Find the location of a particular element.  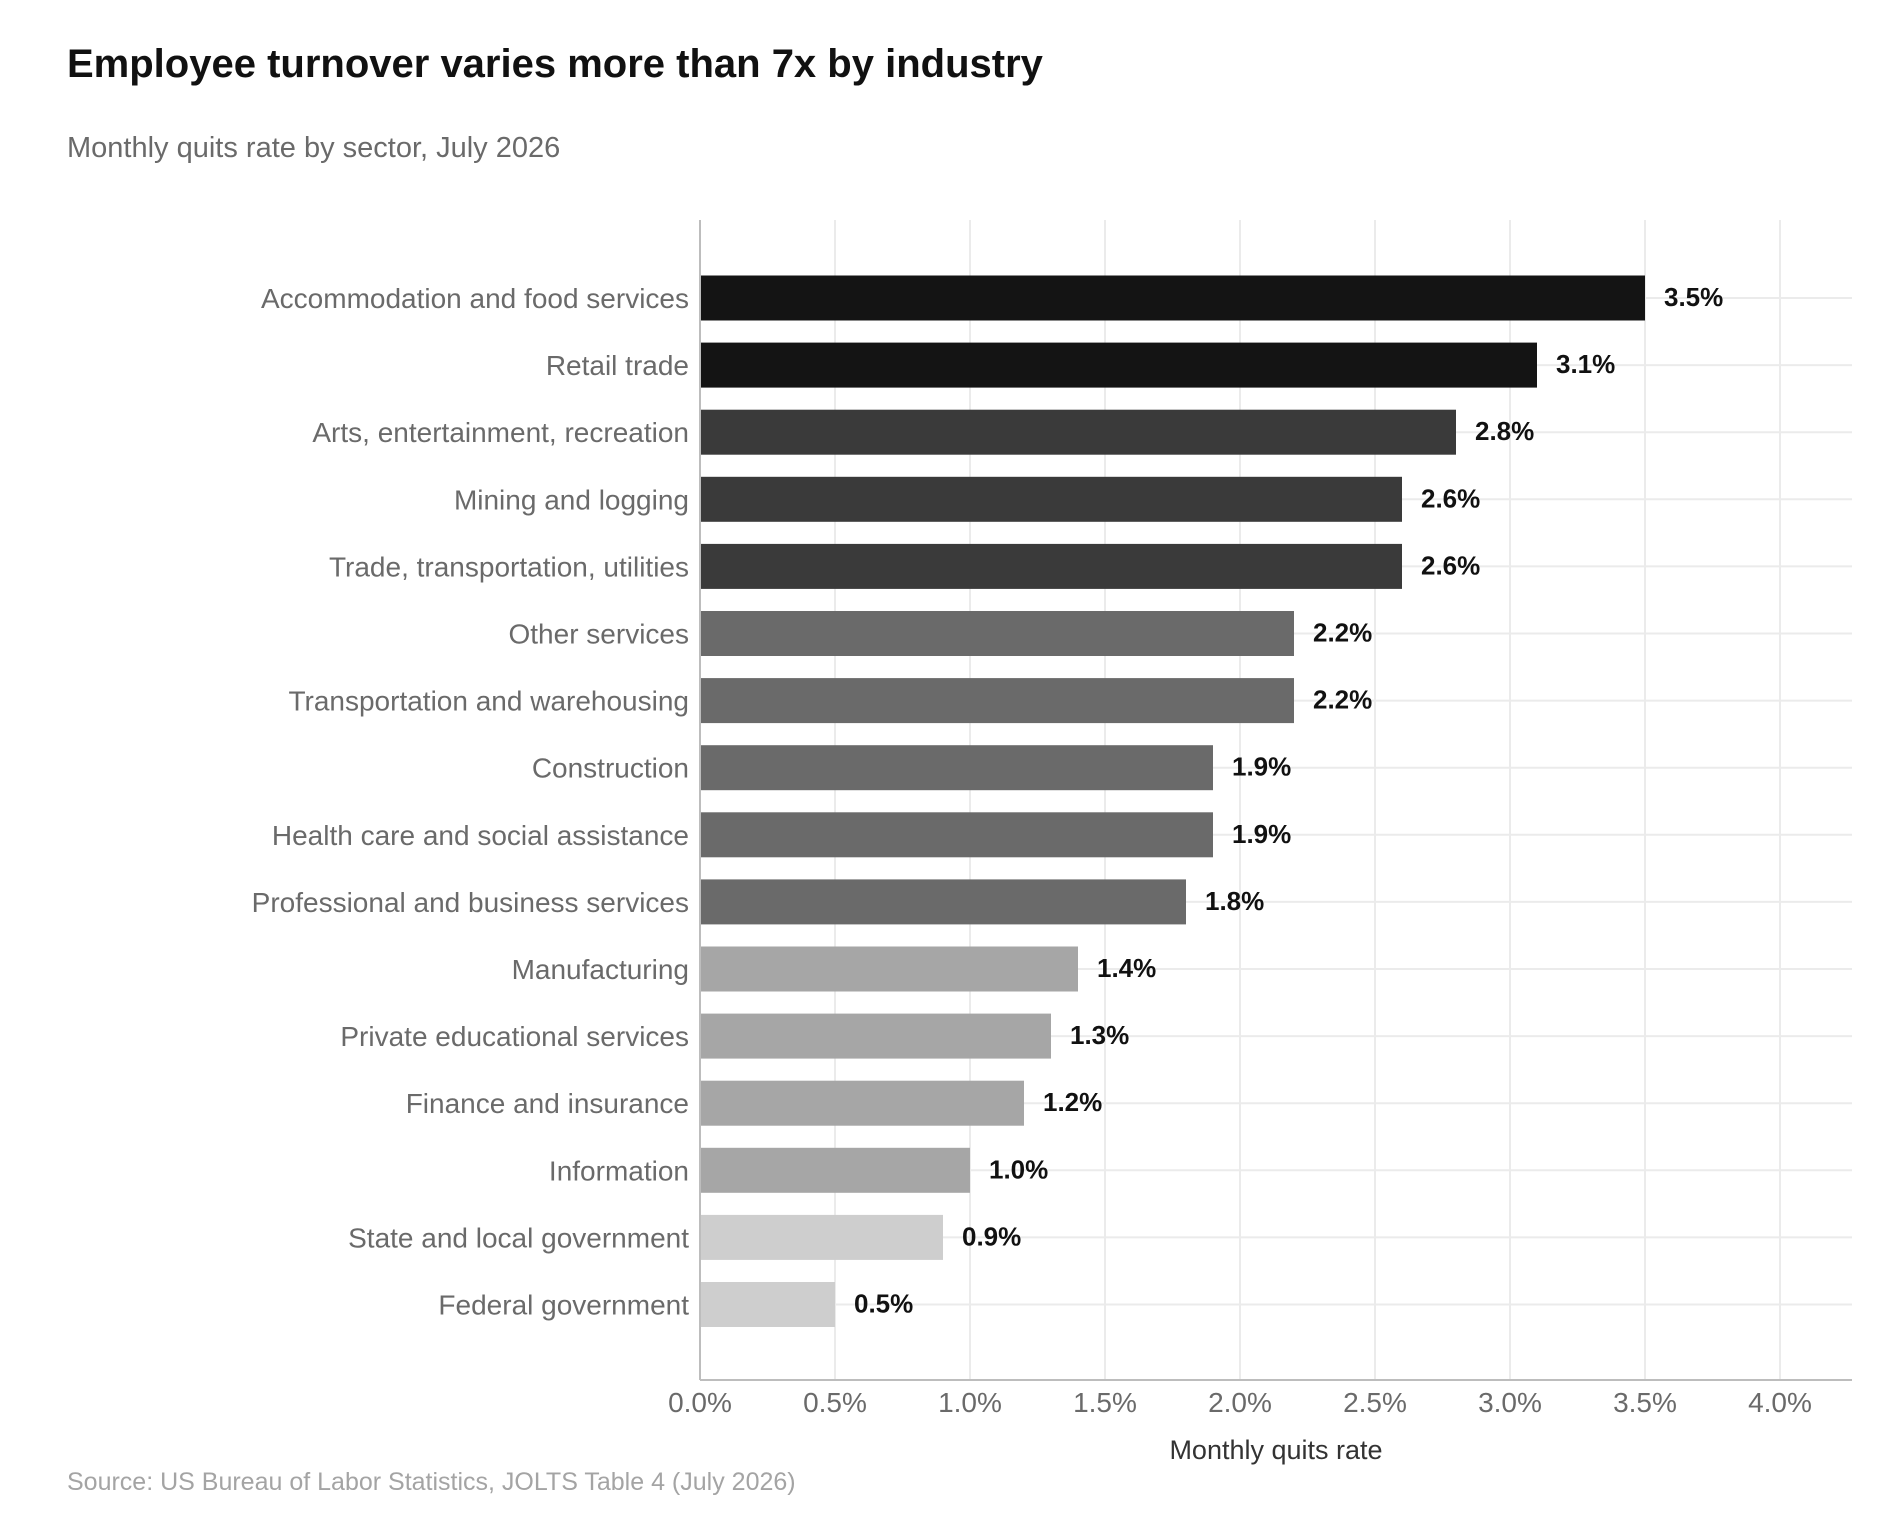

value-label: 1.2% is located at coordinates (1072, 1102).